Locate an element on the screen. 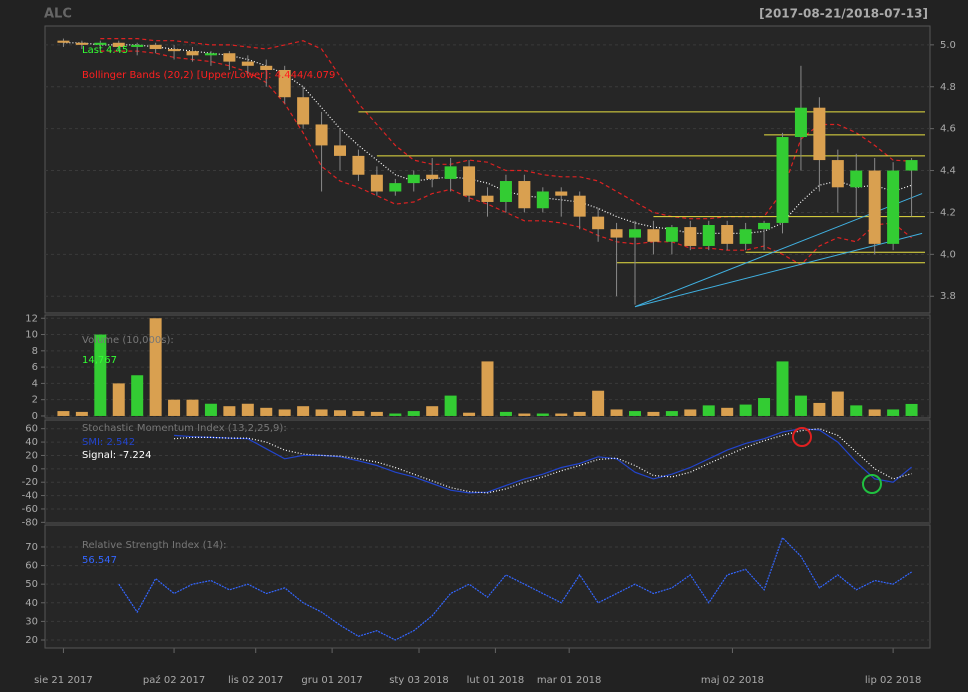 The image size is (968, 692). y-tick-label: -40 is located at coordinates (30, 496).